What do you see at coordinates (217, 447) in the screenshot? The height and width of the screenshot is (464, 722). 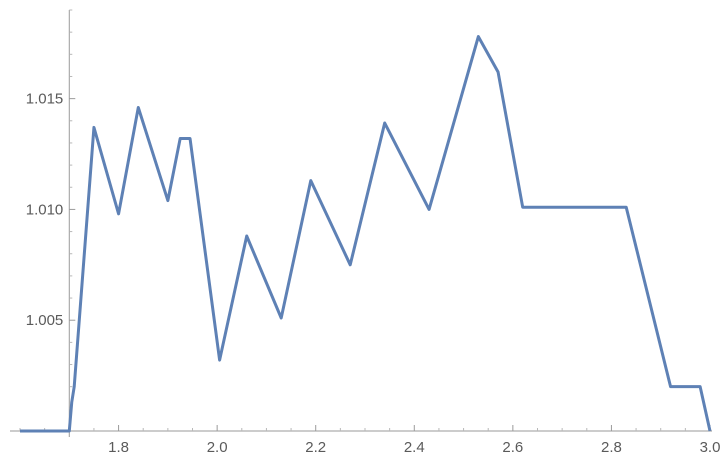 I see `x-tick-label-2.0: 2.0` at bounding box center [217, 447].